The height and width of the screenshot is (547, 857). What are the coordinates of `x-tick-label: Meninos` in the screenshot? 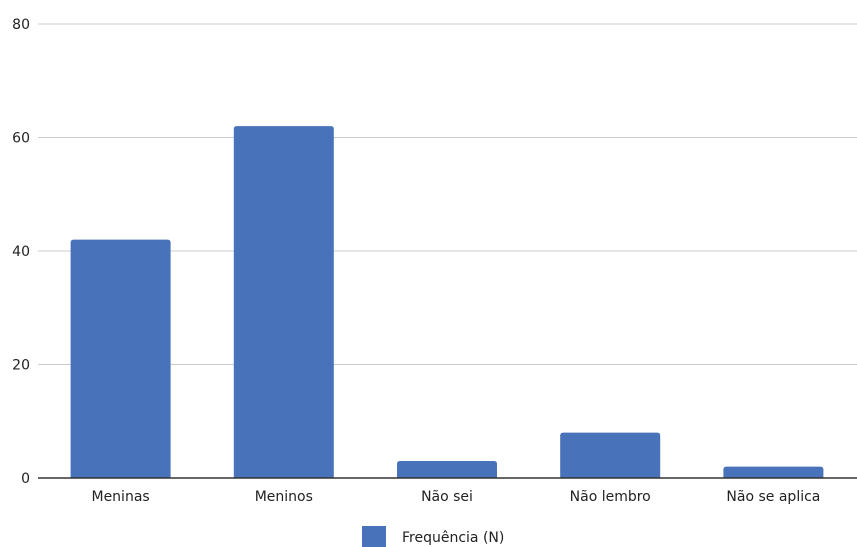 It's located at (284, 497).